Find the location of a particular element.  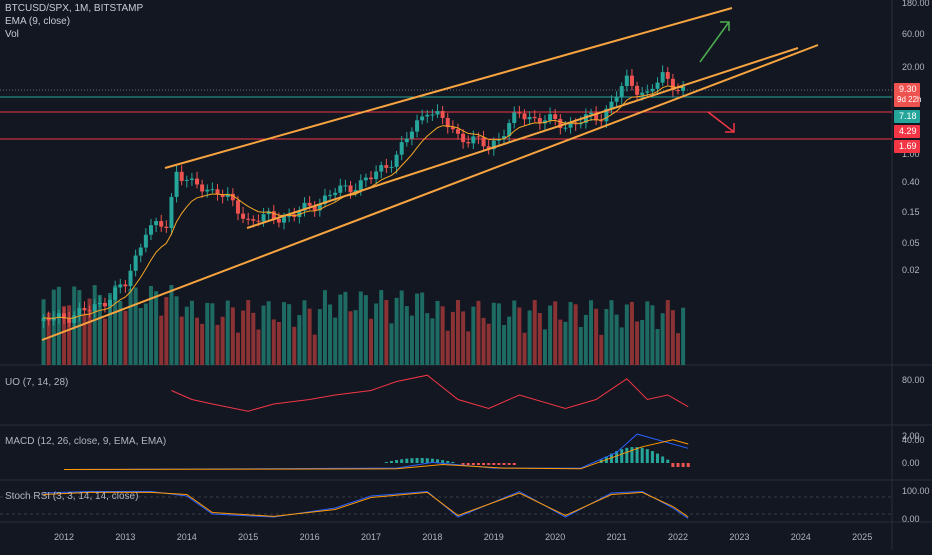

vol-label: Vol is located at coordinates (12, 34).